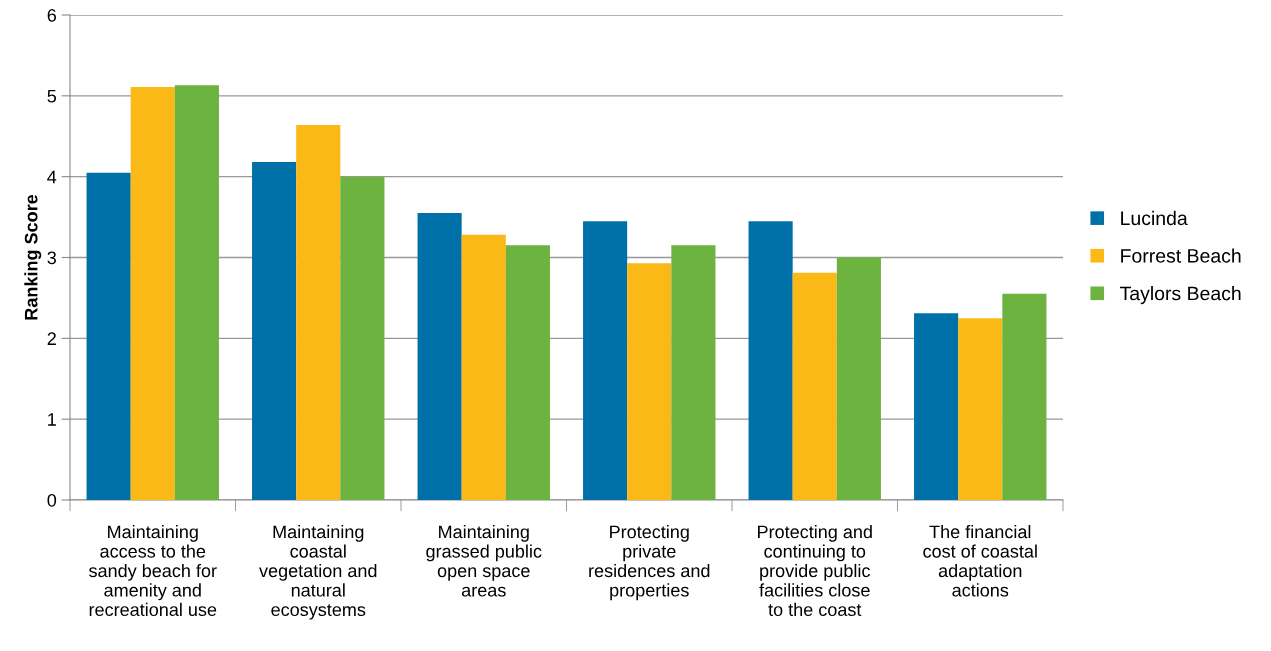 The width and height of the screenshot is (1271, 651). Describe the element at coordinates (484, 561) in the screenshot. I see `x-tick-label: Maintaining grassed public open space areas` at that location.